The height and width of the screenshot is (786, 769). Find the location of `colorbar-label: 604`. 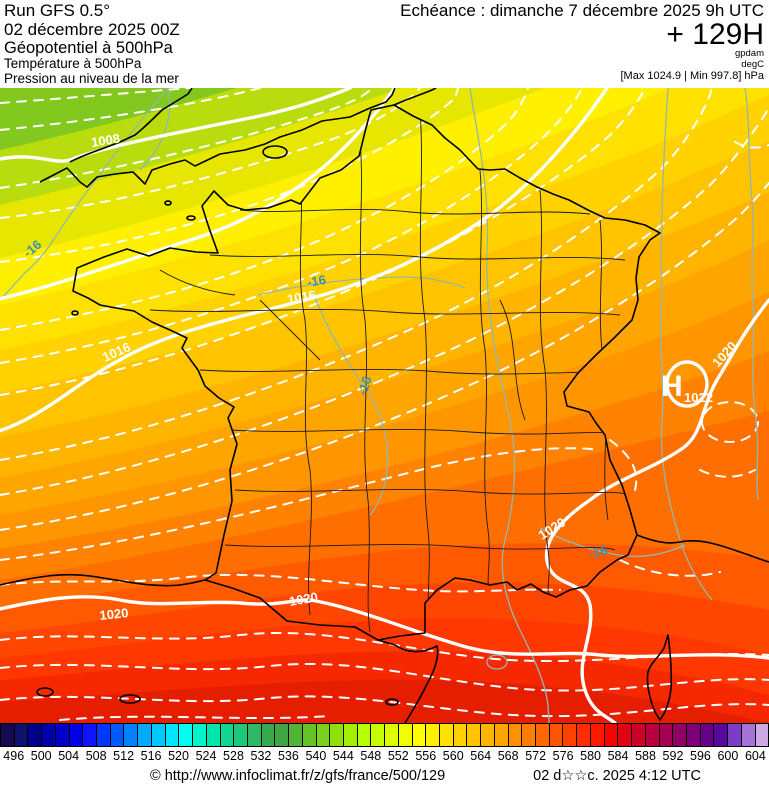

colorbar-label: 604 is located at coordinates (755, 756).